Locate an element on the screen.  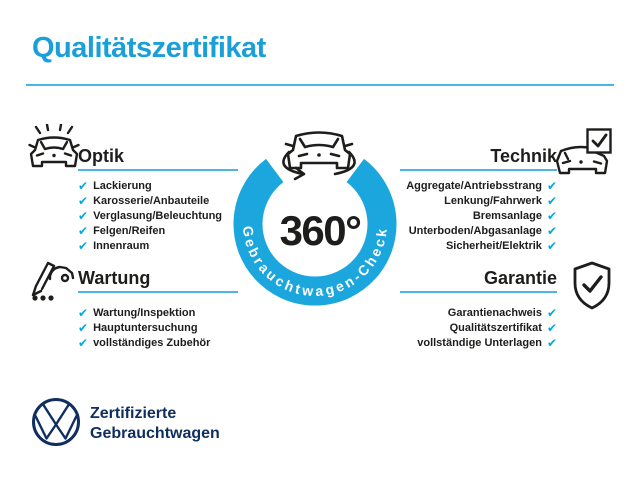
checklist-item-label: Qualitätszertifikat is located at coordinates (495, 327).